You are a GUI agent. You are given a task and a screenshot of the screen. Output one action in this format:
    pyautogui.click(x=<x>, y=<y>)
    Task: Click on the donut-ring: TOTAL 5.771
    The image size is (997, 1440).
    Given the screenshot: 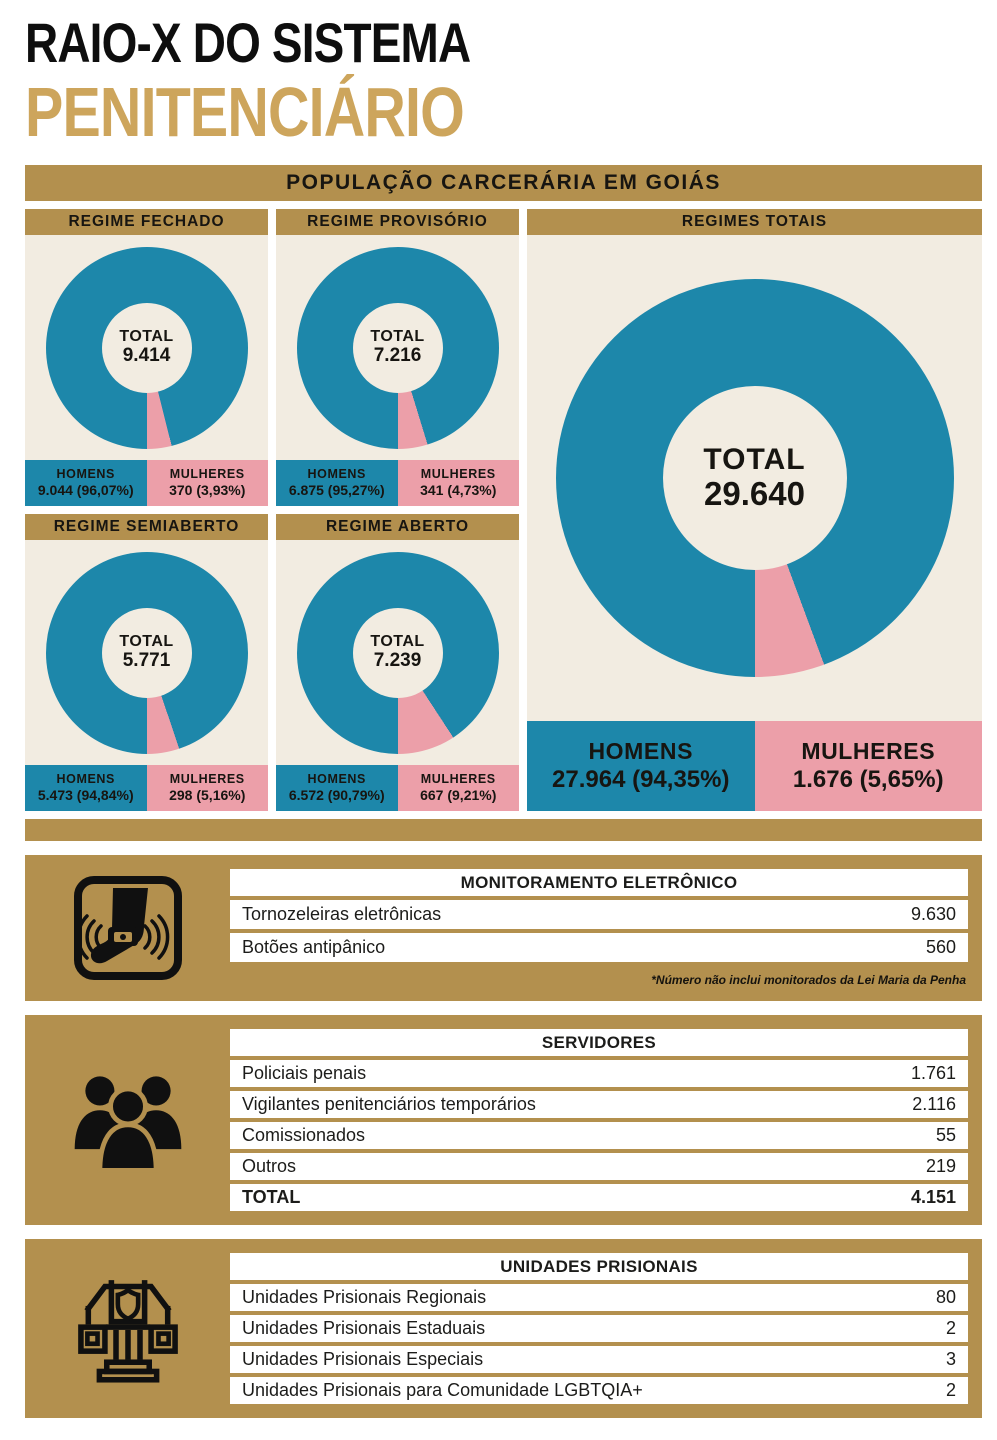 What is the action you would take?
    pyautogui.click(x=146, y=652)
    